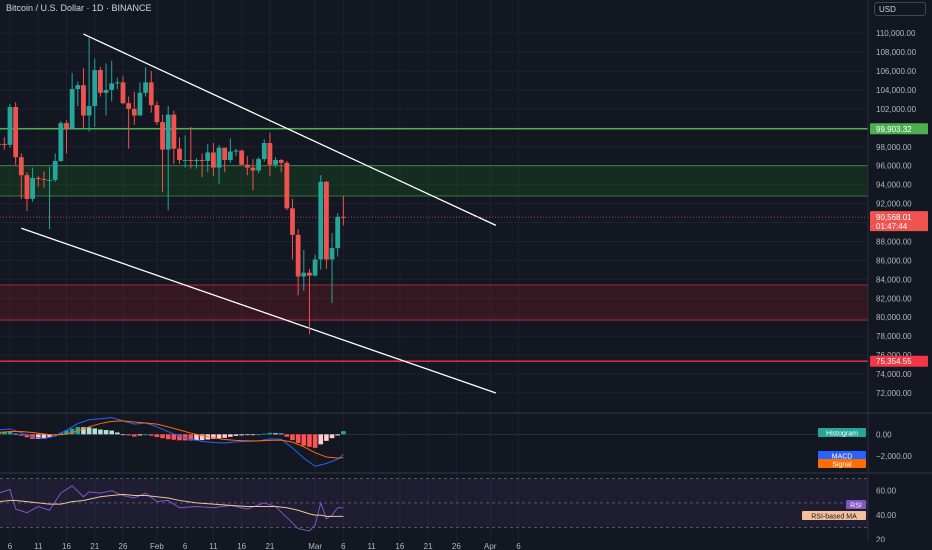 The image size is (932, 550). Describe the element at coordinates (896, 52) in the screenshot. I see `price-axis-tick-label: 108,000.00` at that location.